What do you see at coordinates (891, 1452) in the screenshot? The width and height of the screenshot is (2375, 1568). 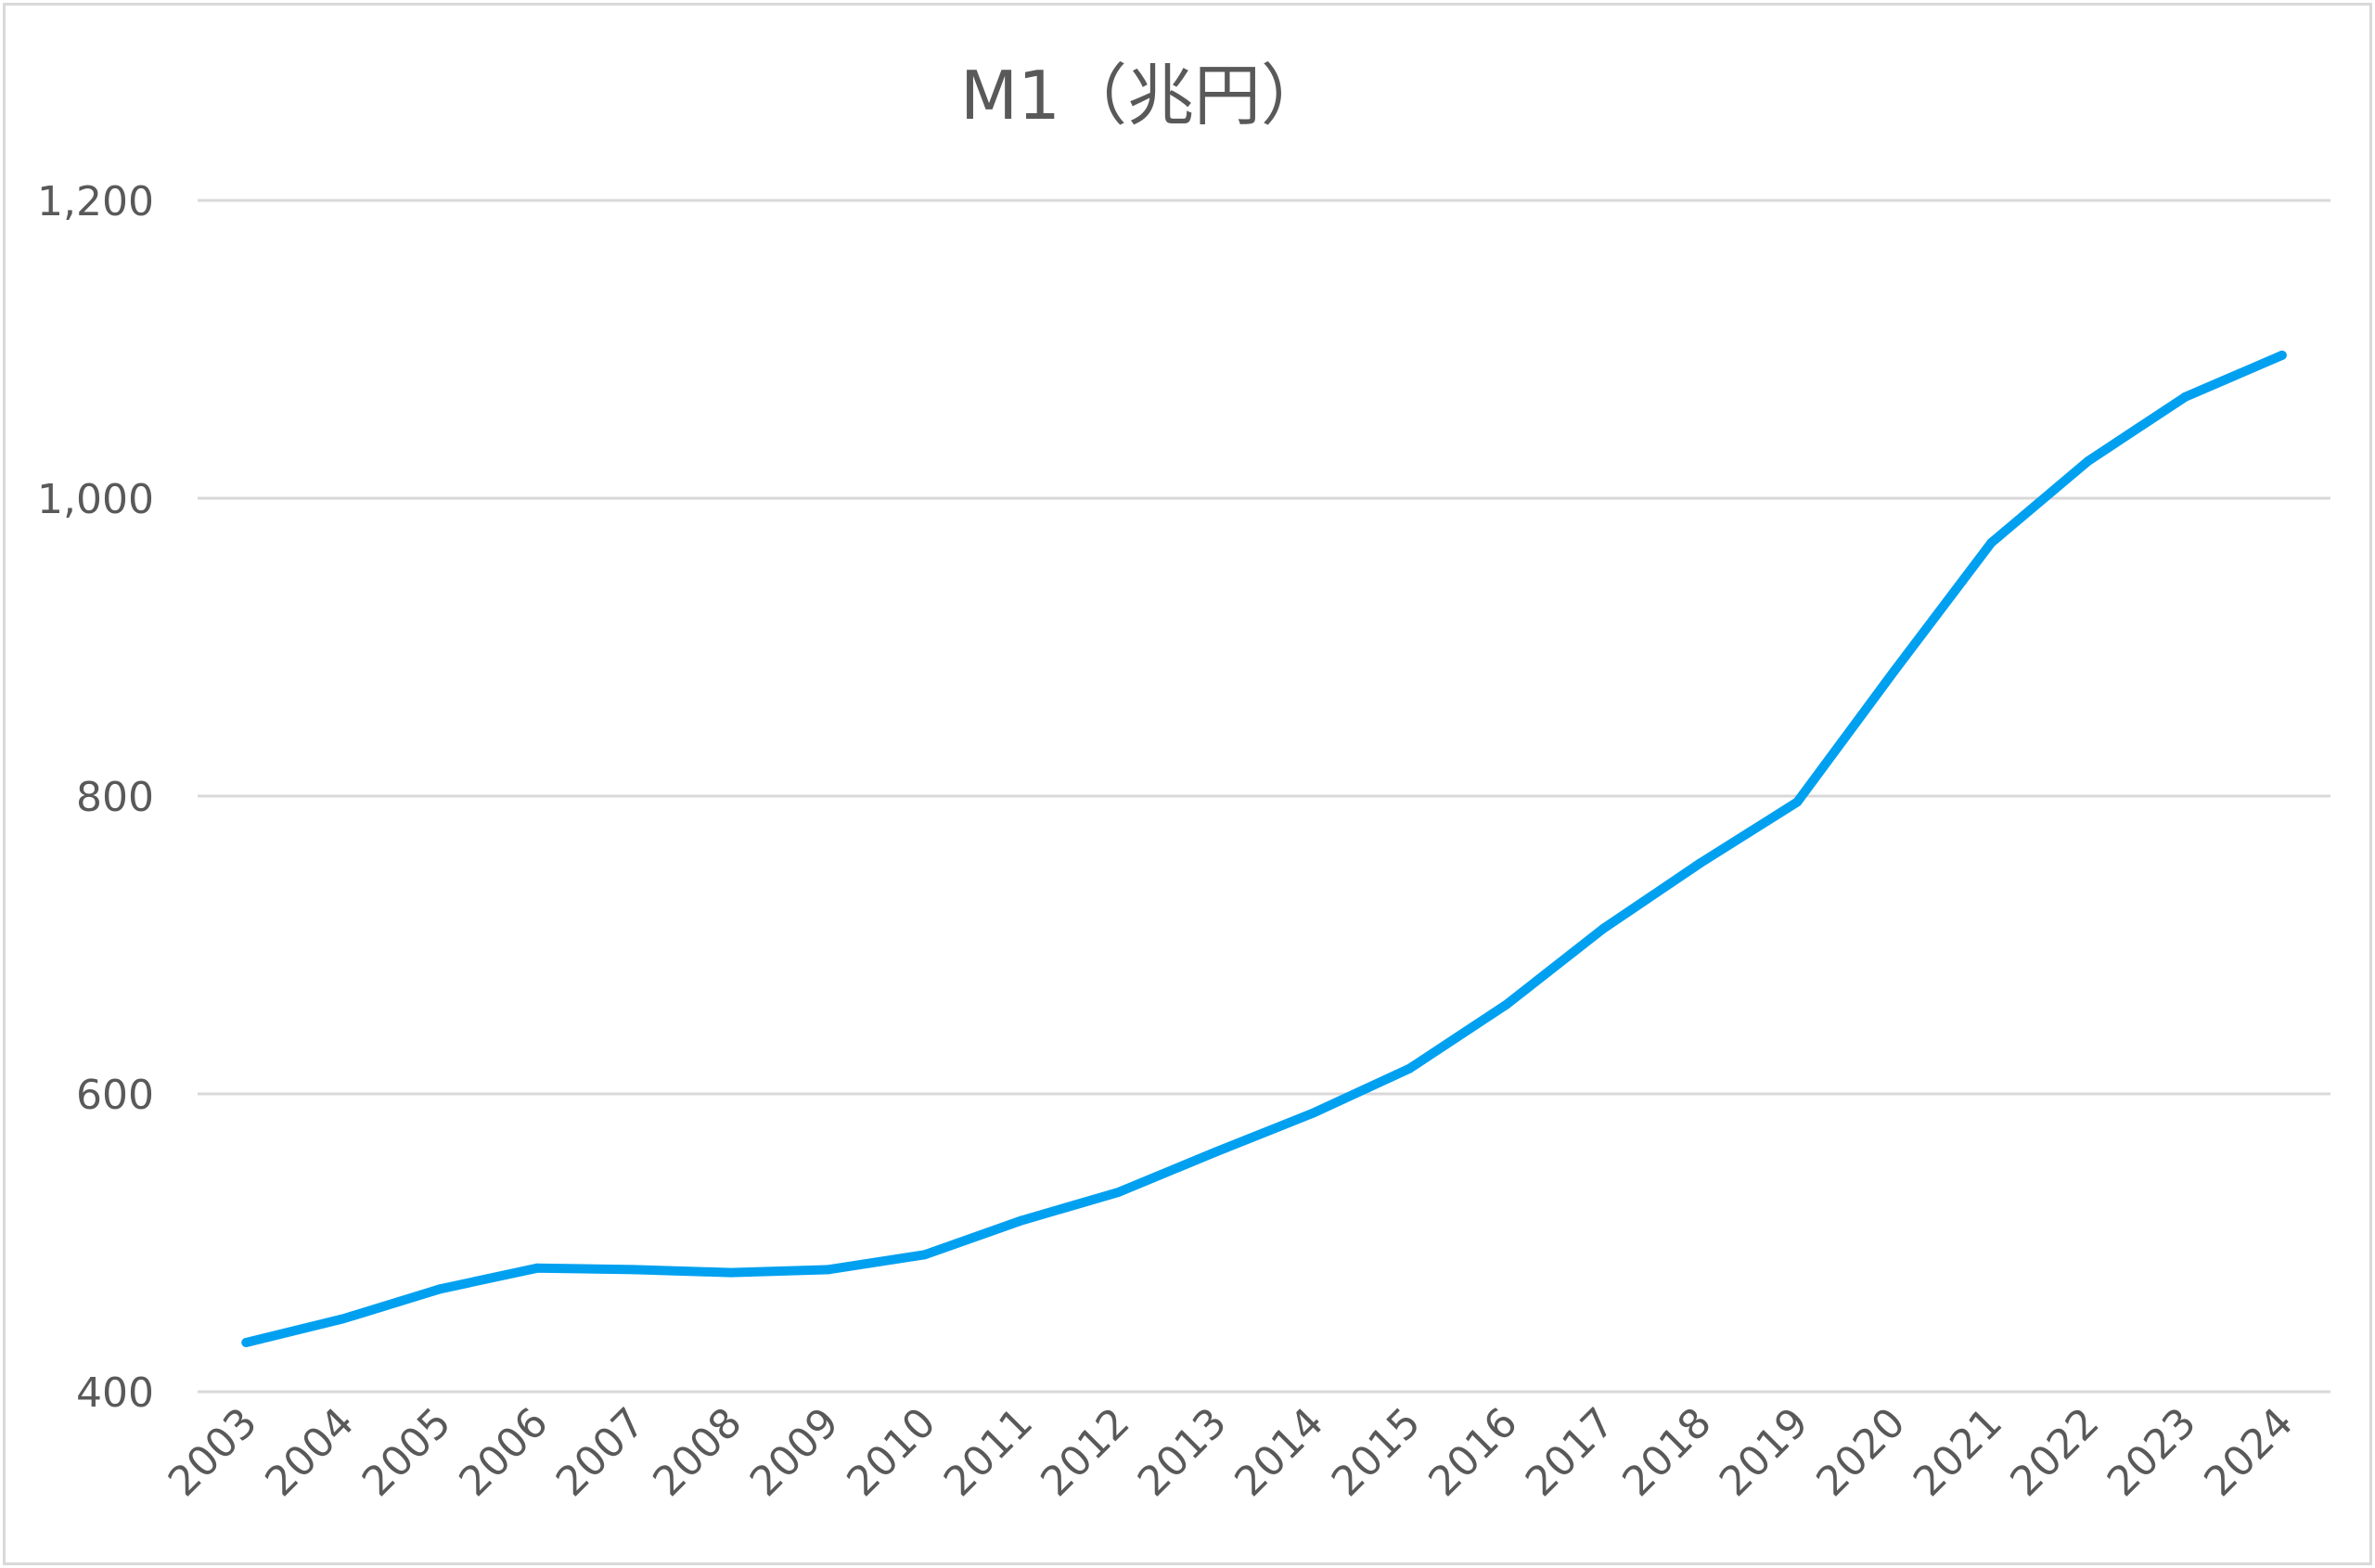 I see `x-tick-label: 2010` at bounding box center [891, 1452].